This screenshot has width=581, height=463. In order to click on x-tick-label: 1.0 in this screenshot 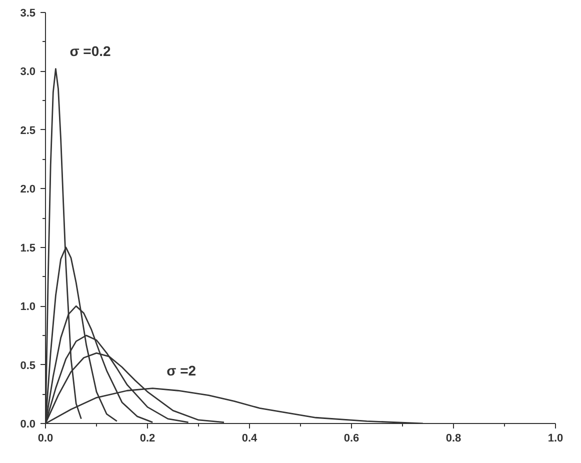, I will do `click(556, 438)`.